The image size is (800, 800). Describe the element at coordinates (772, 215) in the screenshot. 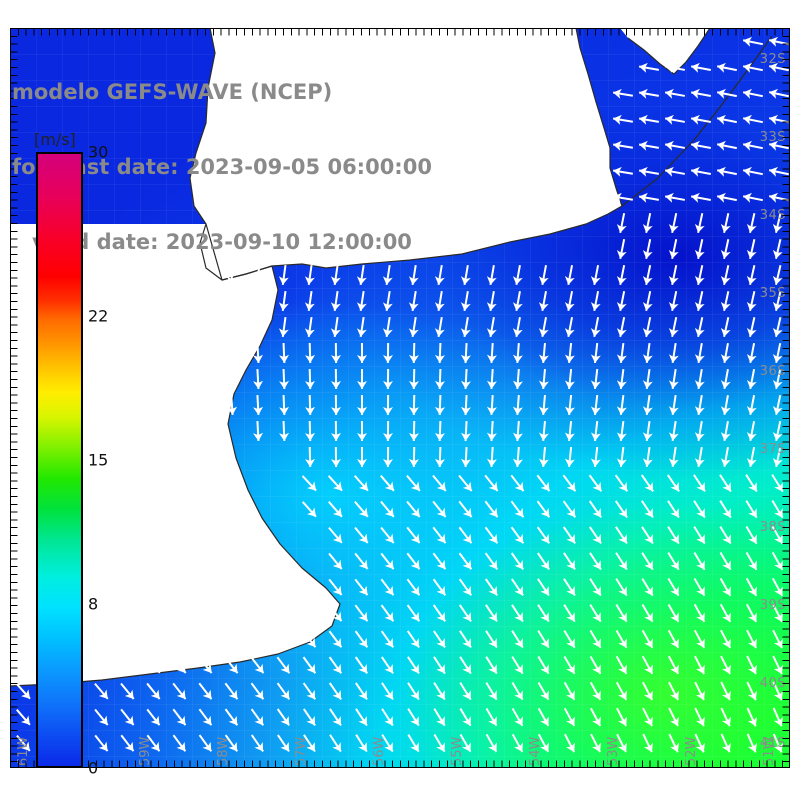

I see `latitude-label: 34S` at that location.